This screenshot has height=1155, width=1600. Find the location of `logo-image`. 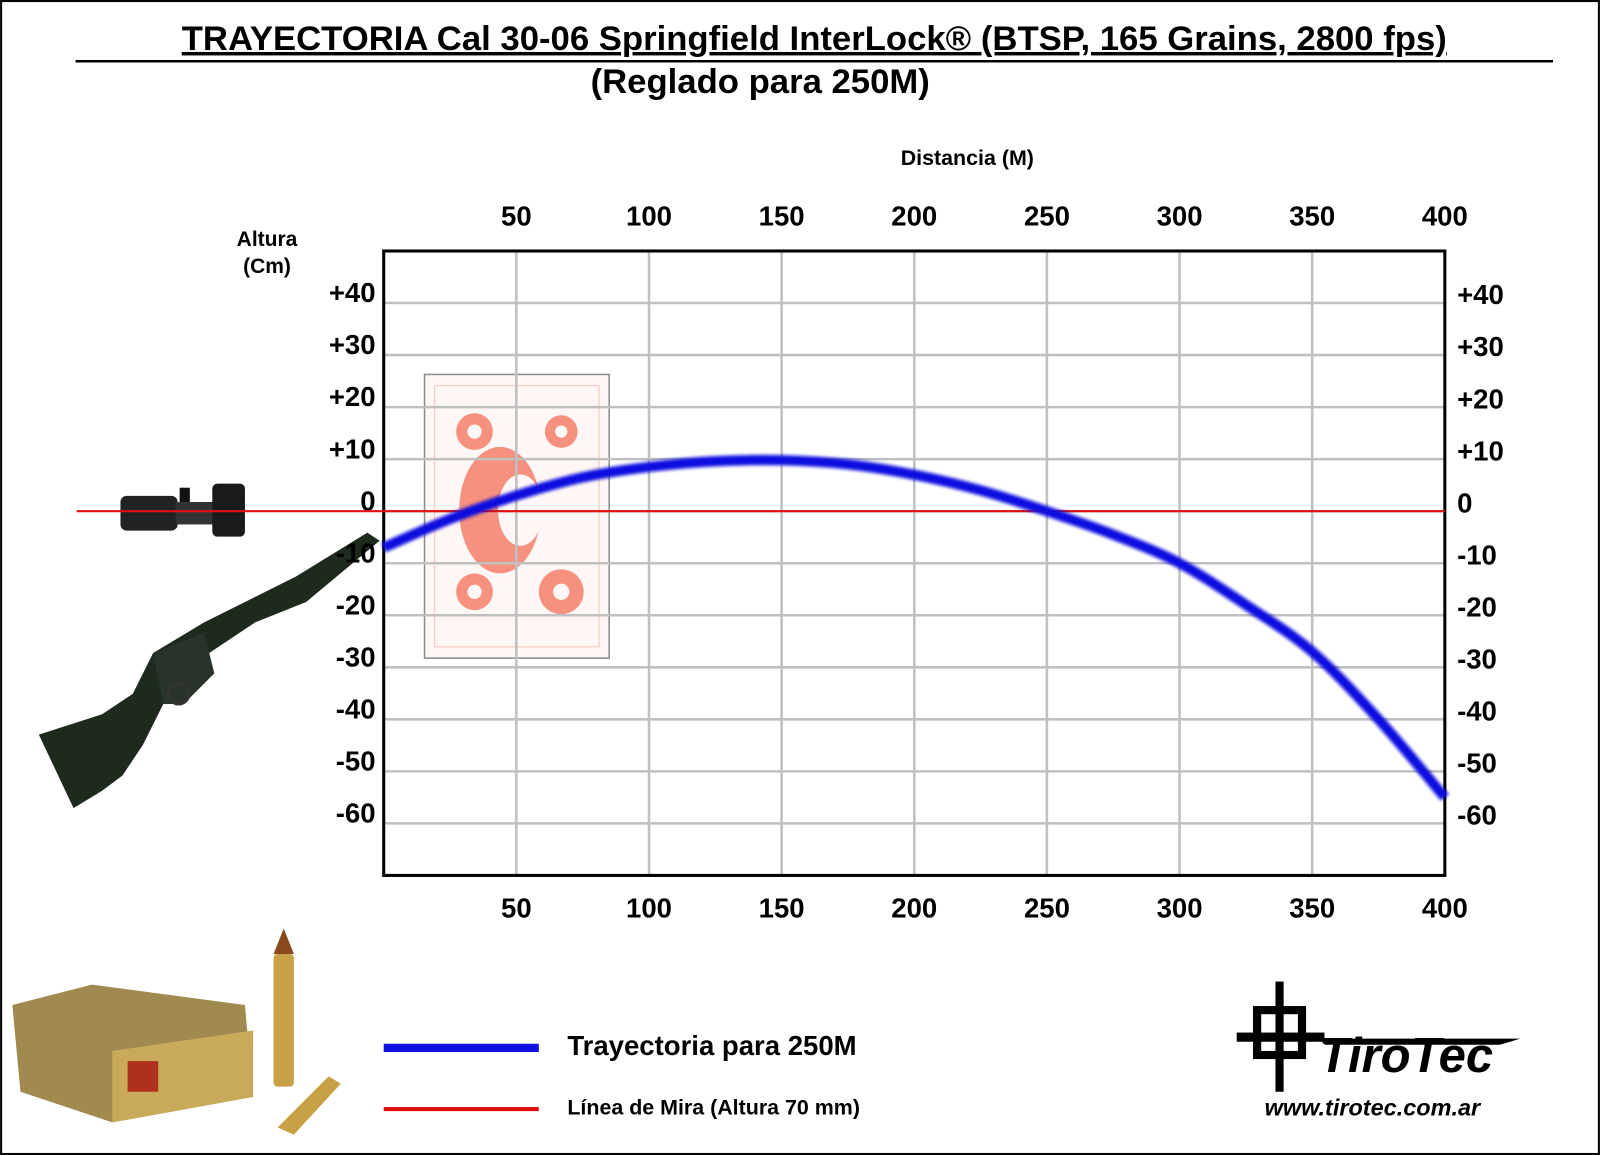

logo-image is located at coordinates (1378, 1036).